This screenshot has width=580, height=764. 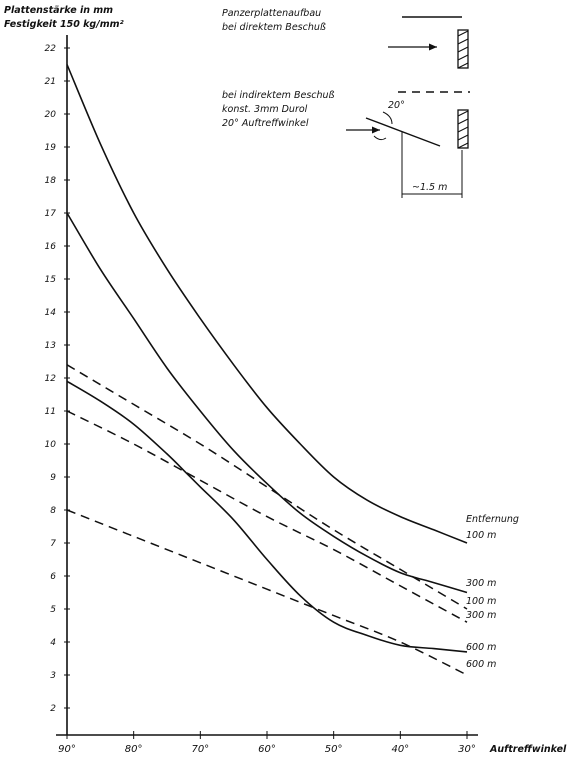 I want to click on y-tick-label: 14, so click(x=51, y=313).